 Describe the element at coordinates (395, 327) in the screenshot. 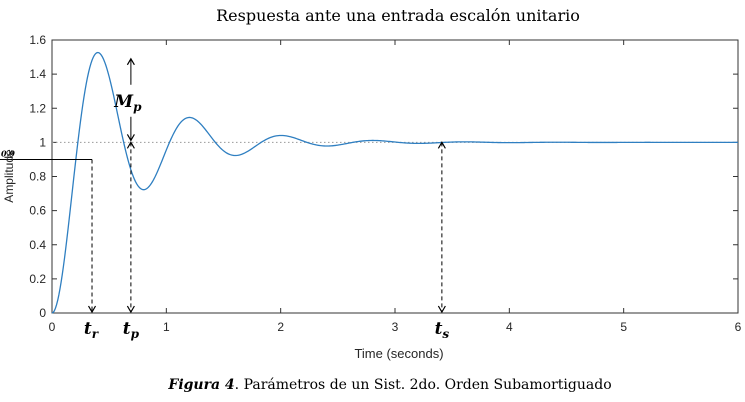

I see `x-tick-label: 3` at that location.